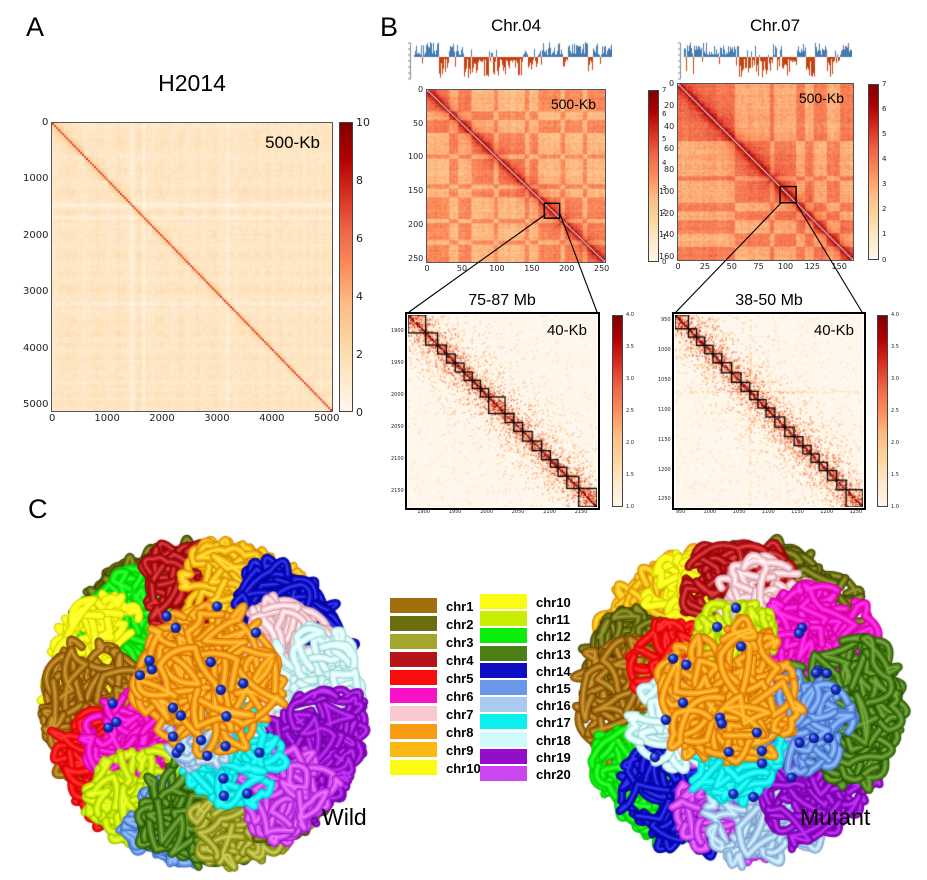 This screenshot has height=880, width=927. What do you see at coordinates (731, 266) in the screenshot?
I see `axis-tick-label: 50` at bounding box center [731, 266].